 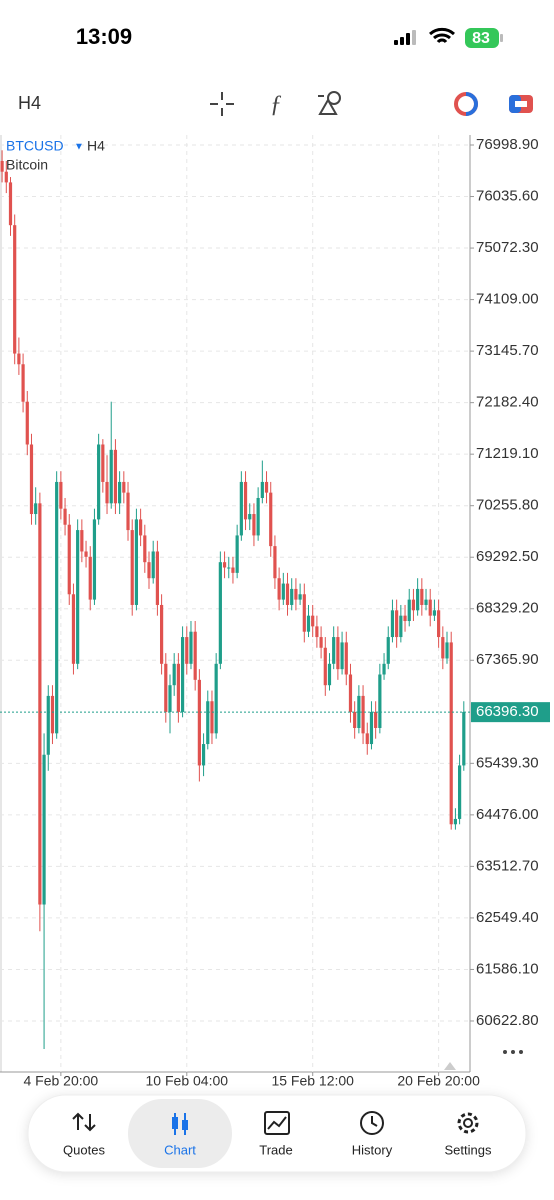 What do you see at coordinates (501, 38) in the screenshot?
I see `battery-tip` at bounding box center [501, 38].